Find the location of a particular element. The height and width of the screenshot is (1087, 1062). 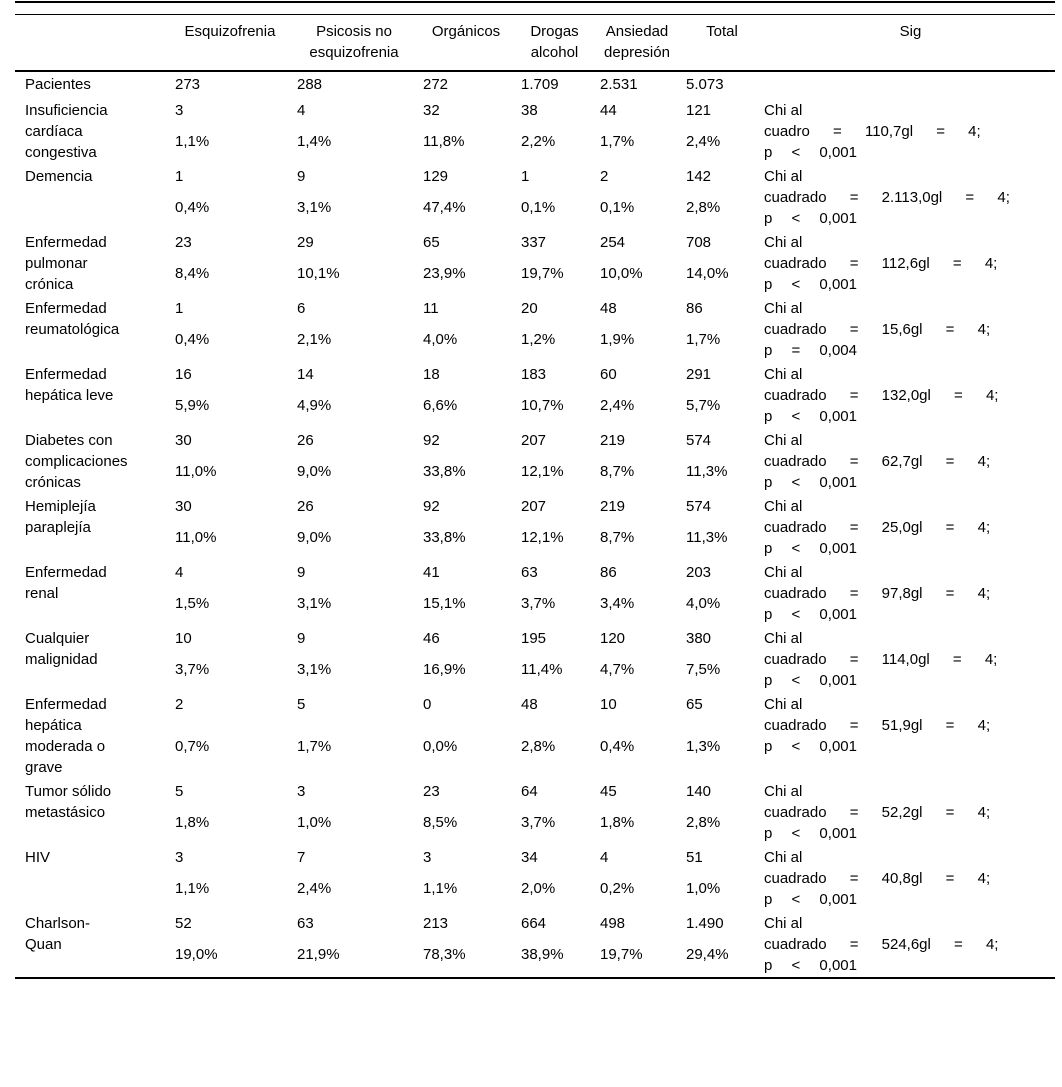

comorbidity-percent-row: 1,1% 2,4% 1,1% 2,0% 0,2% 1,0% is located at coordinates (535, 894).